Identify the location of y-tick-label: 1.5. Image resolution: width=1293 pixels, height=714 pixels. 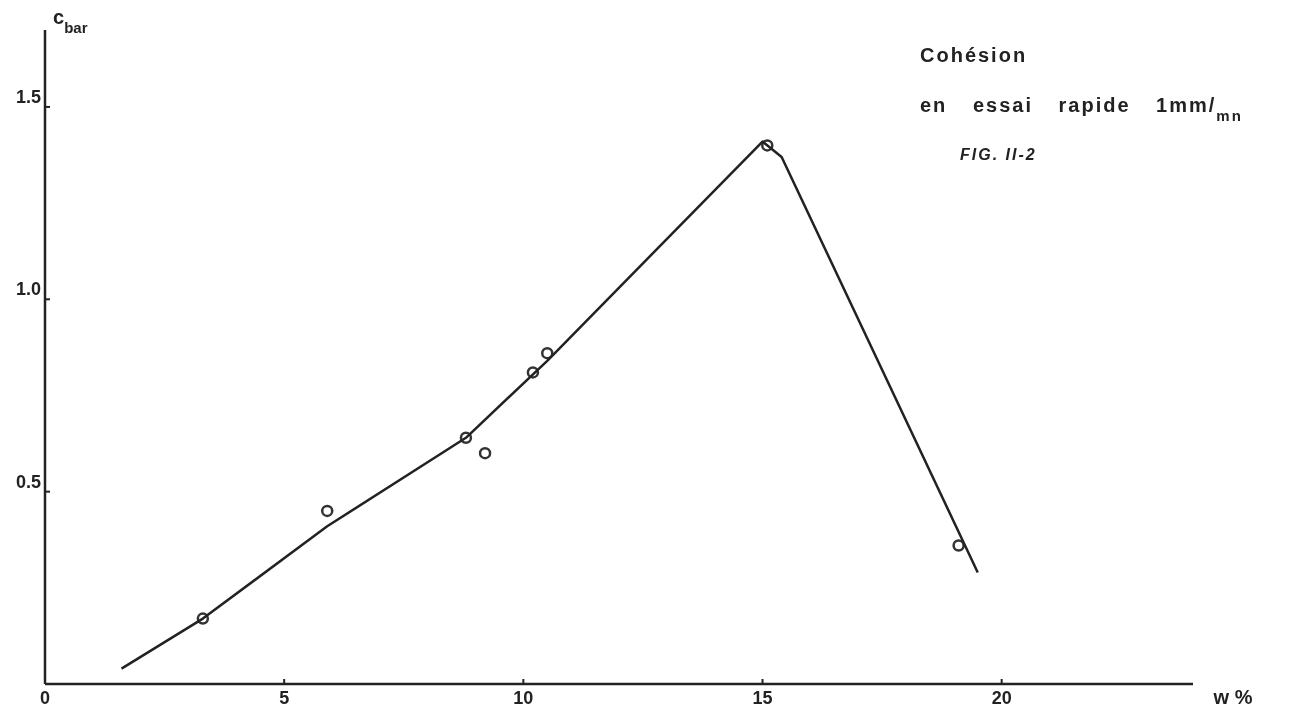
(28, 96).